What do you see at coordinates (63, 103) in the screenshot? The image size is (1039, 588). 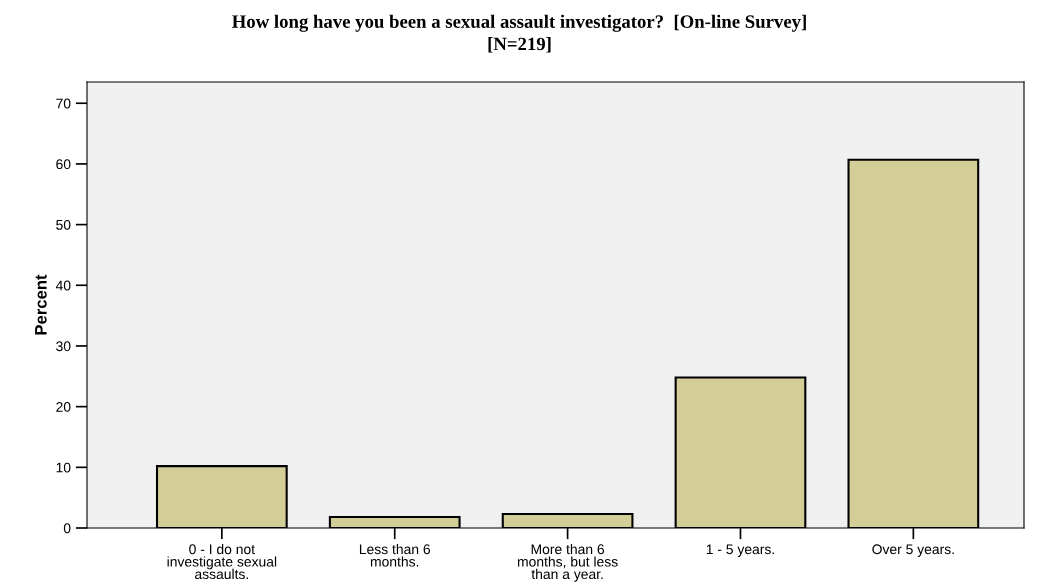 I see `y-tick-label: 70` at bounding box center [63, 103].